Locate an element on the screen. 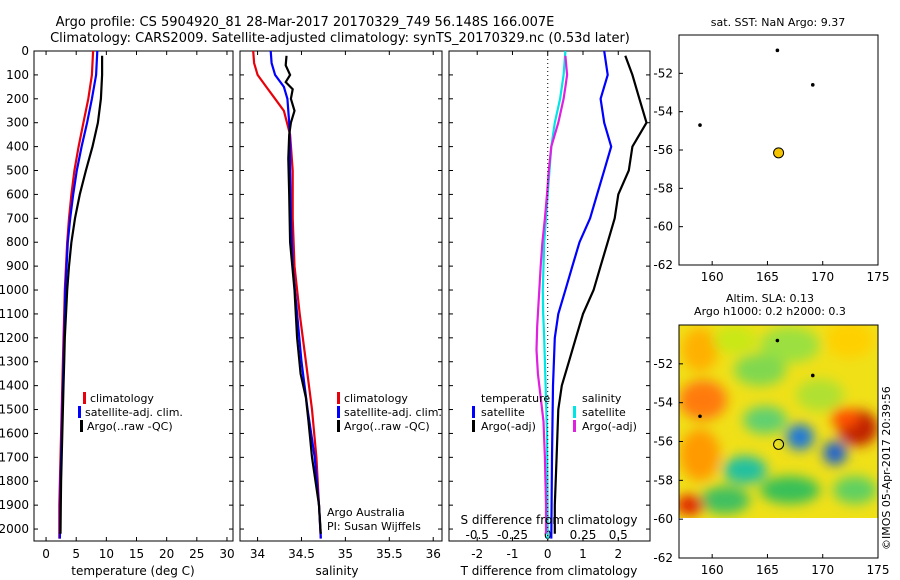 The height and width of the screenshot is (580, 900). legend-label-argo: Argo(..raw -QC) is located at coordinates (130, 426).